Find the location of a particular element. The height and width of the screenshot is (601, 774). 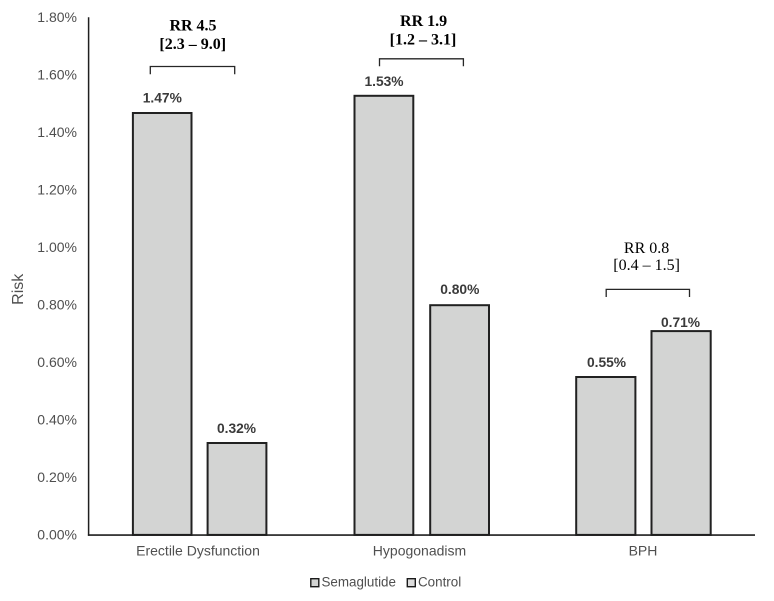

svg-text: 0.71% is located at coordinates (680, 322).